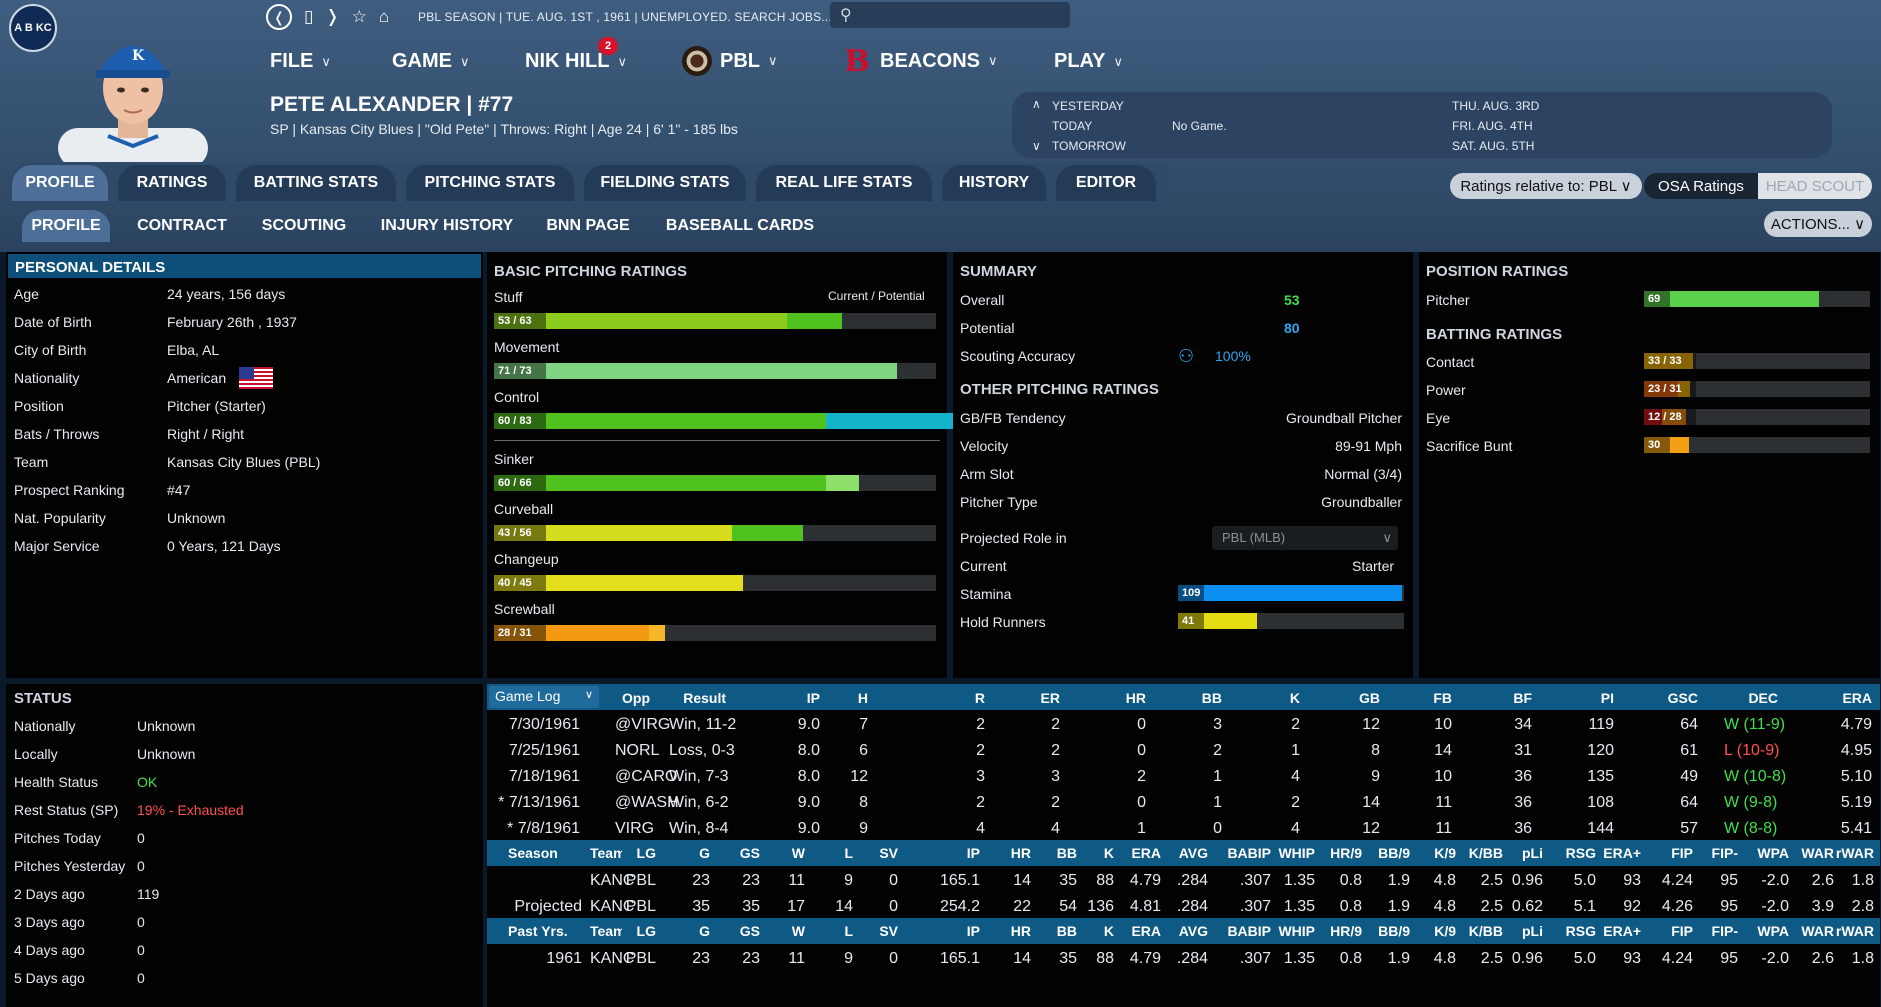  Describe the element at coordinates (973, 853) in the screenshot. I see `season-col-header: IP` at that location.